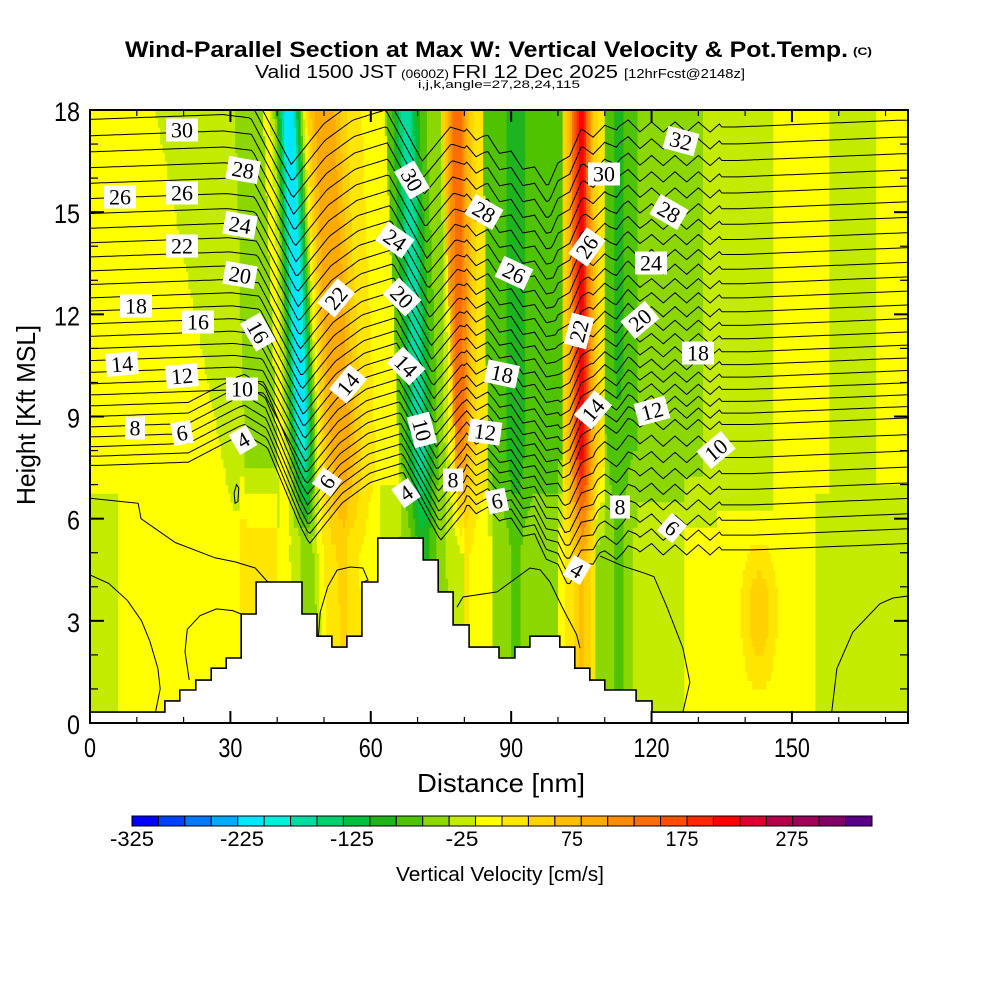  Describe the element at coordinates (753, 821) in the screenshot. I see `colorbar-box` at that location.